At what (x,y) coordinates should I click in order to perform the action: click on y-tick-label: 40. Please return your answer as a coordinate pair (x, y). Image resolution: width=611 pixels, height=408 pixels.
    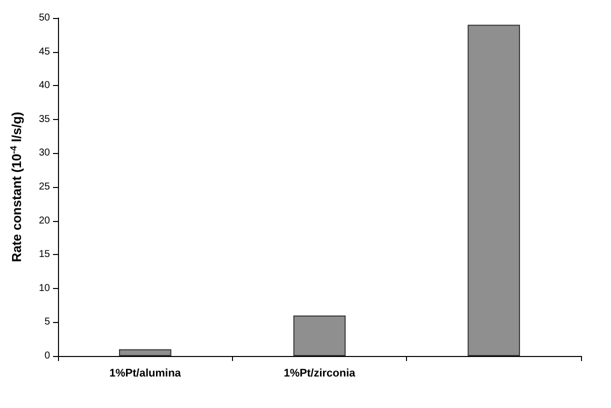
    Looking at the image, I should click on (44, 86).